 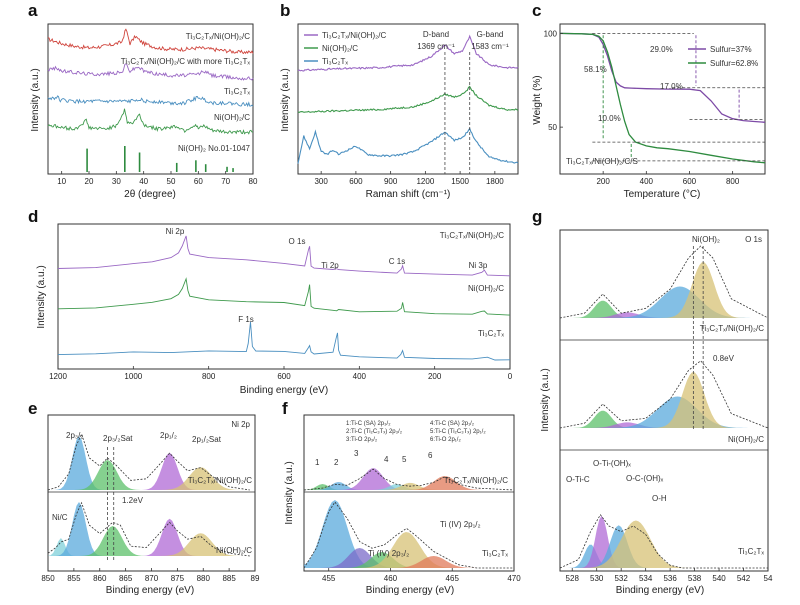 What do you see at coordinates (603, 181) in the screenshot?
I see `panel-c-xtick-label-0: 200` at bounding box center [603, 181].